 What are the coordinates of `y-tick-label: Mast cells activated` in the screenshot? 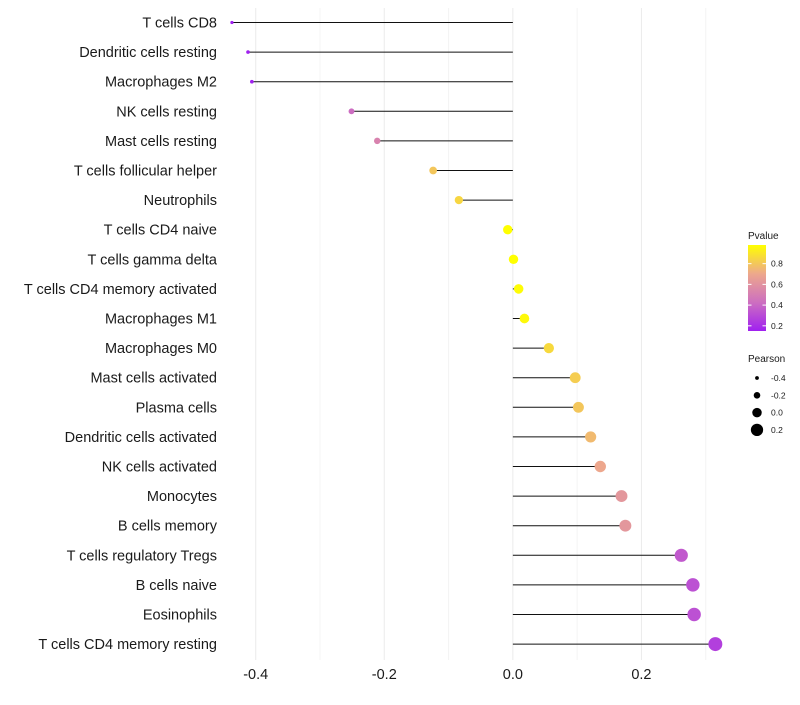 It's located at (153, 379).